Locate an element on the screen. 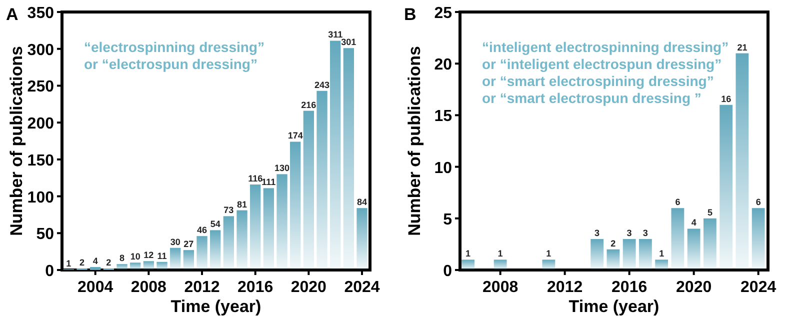  data-label: 311 is located at coordinates (335, 35).